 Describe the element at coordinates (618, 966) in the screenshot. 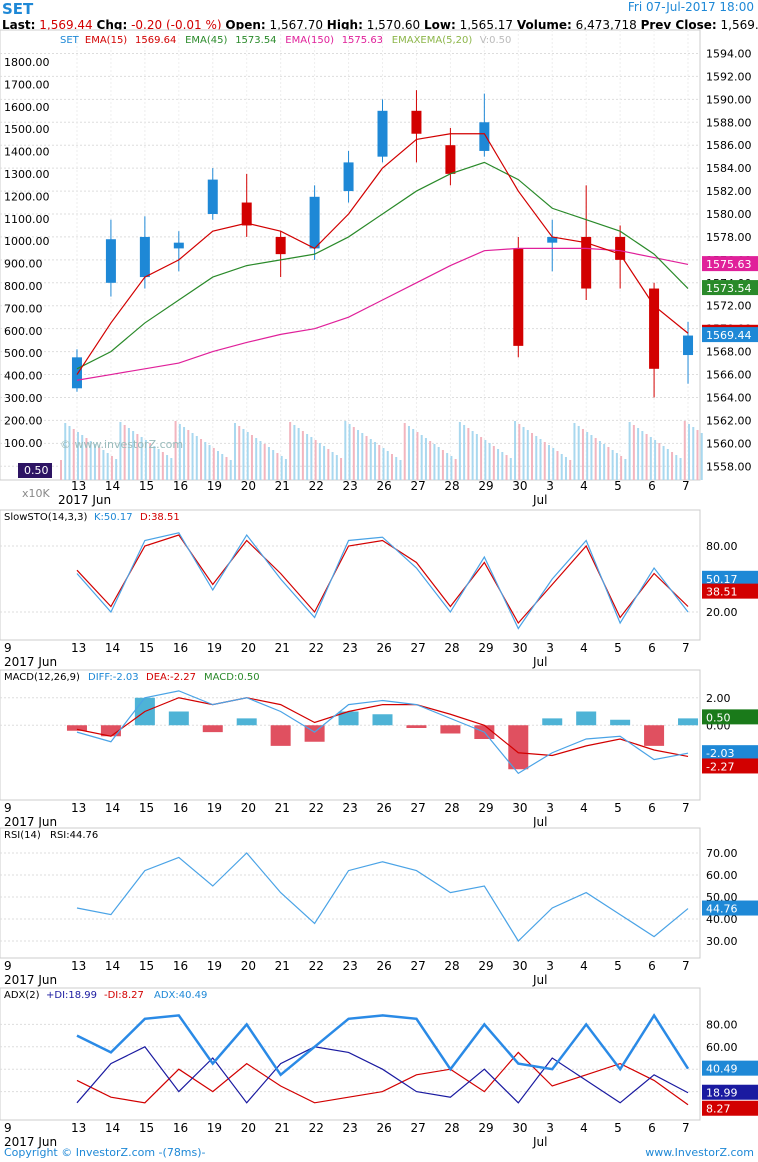

I see `rsi-panel-x-label: 5` at that location.